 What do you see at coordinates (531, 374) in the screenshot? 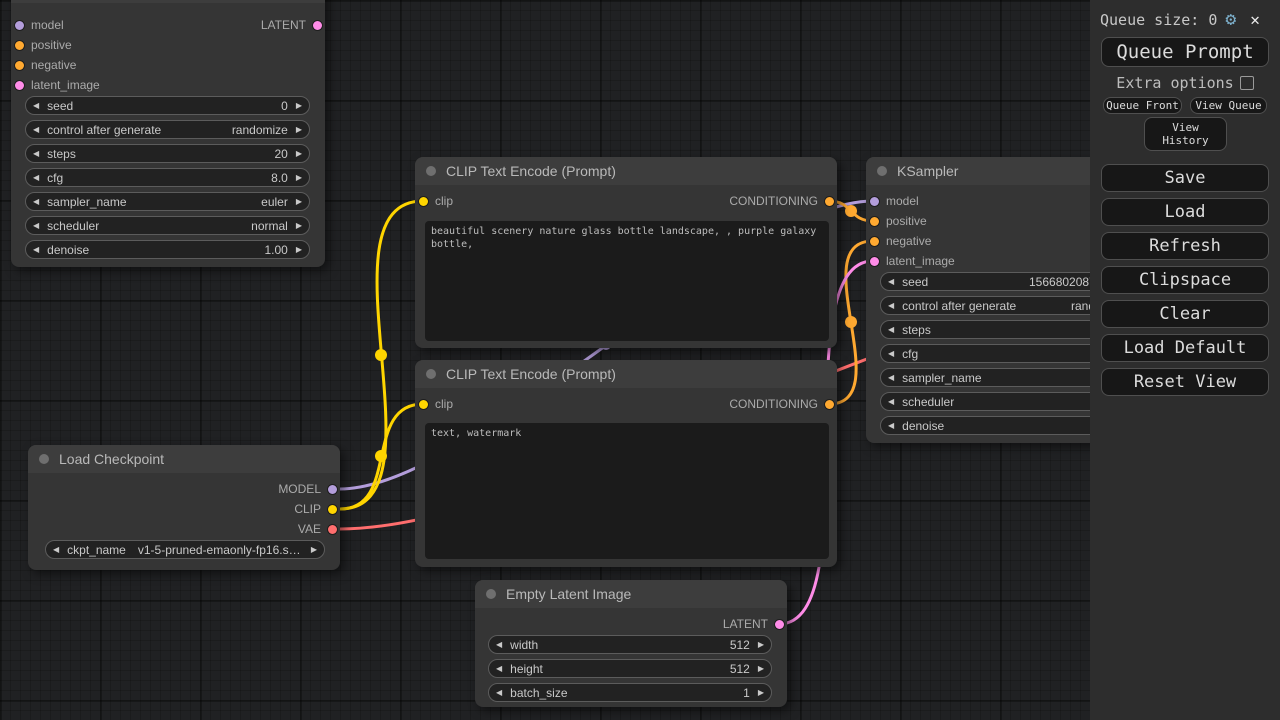
I see `node-title: CLIP Text Encode (Prompt)` at bounding box center [531, 374].